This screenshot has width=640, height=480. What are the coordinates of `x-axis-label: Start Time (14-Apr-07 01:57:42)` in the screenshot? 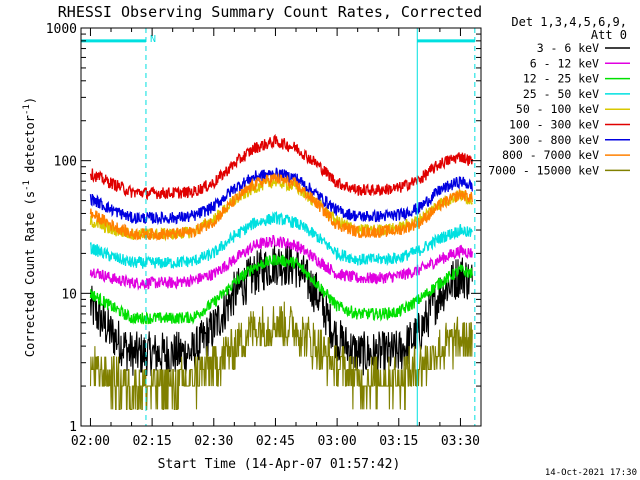 It's located at (279, 464).